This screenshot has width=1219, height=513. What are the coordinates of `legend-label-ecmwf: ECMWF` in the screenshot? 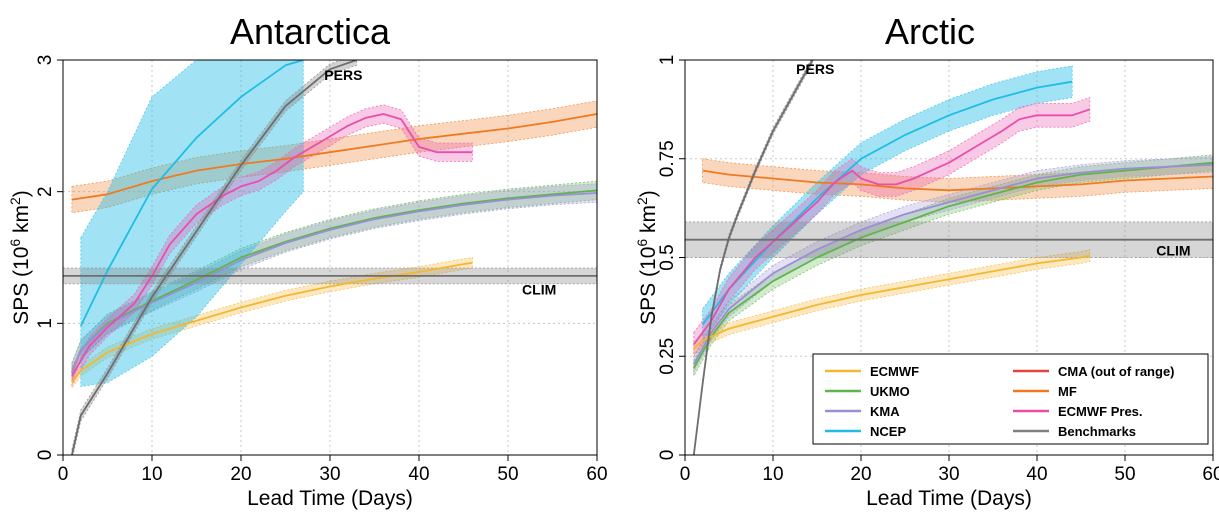 It's located at (894, 371).